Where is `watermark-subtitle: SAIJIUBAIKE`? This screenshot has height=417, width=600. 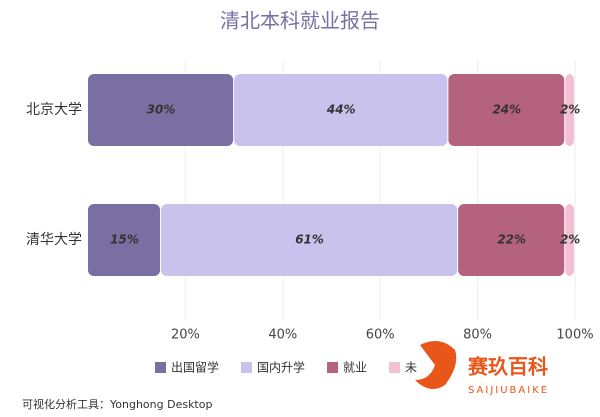 watermark-subtitle: SAIJIUBAIKE is located at coordinates (508, 390).